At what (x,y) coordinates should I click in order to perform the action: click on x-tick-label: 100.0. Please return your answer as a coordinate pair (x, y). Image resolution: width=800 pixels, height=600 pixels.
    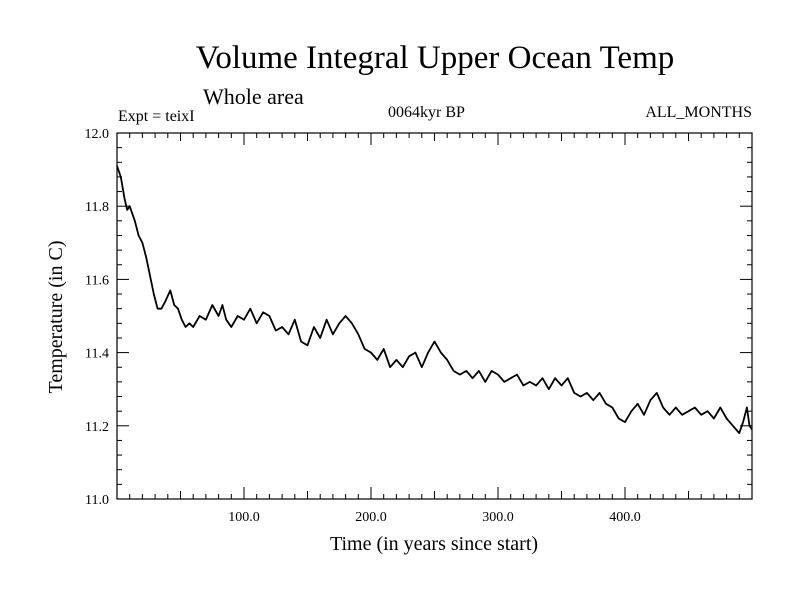
    Looking at the image, I should click on (244, 517).